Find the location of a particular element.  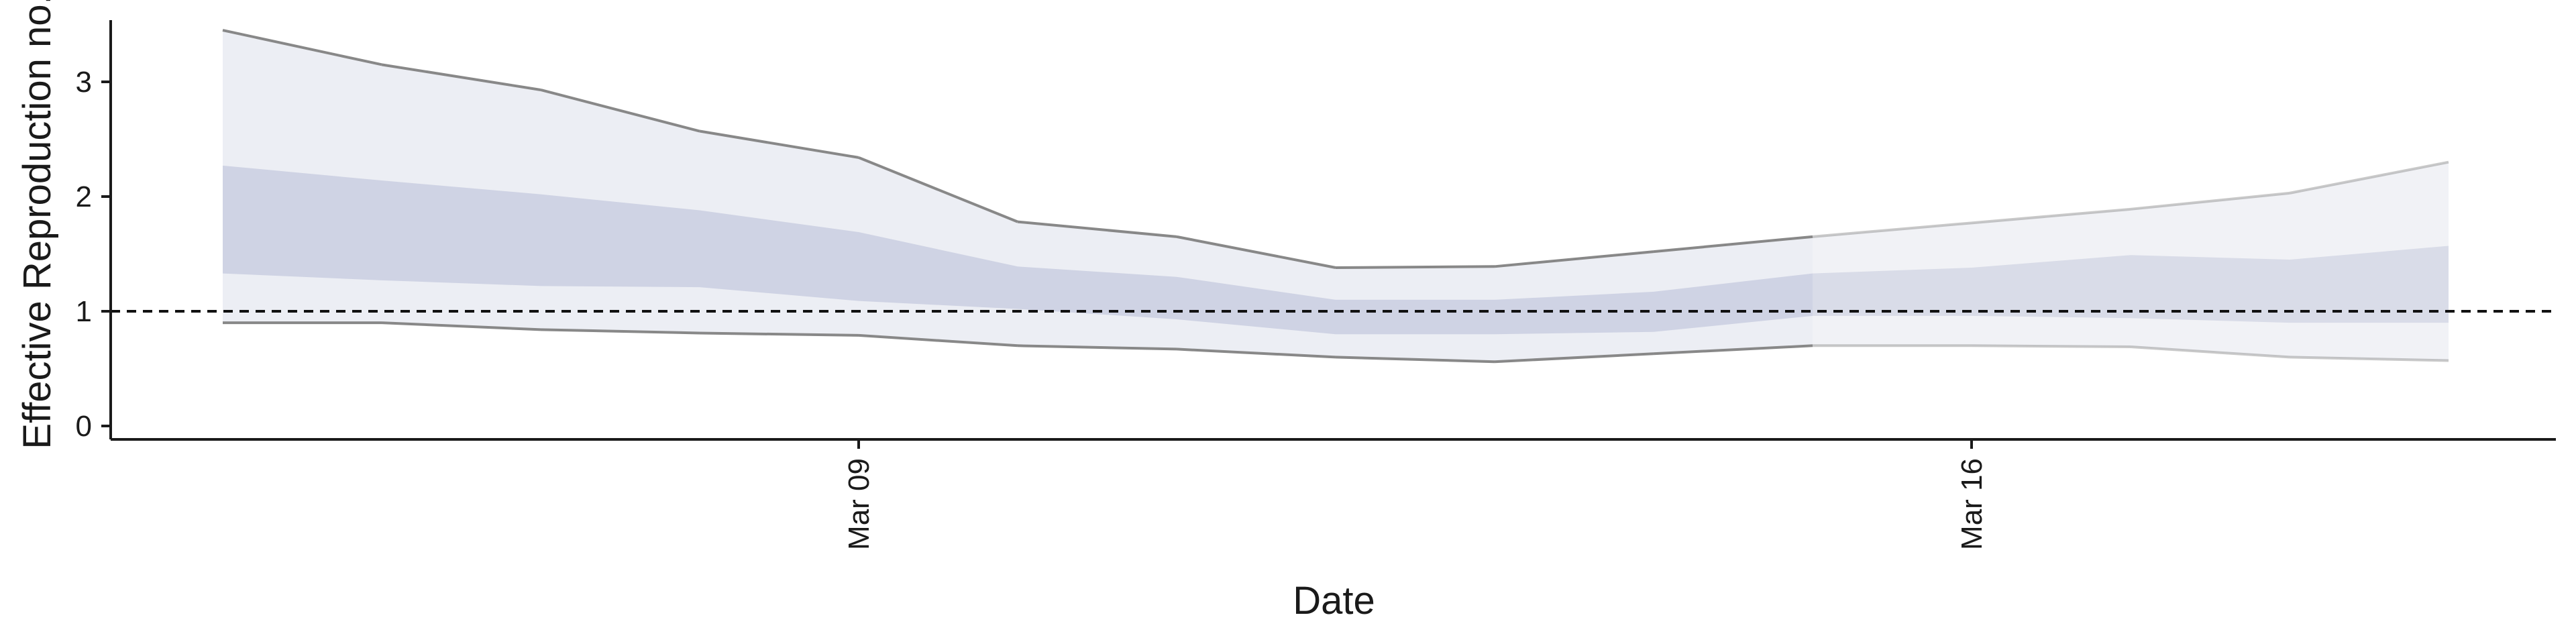

x-tick-label-1: Mar 16 is located at coordinates (1971, 504).